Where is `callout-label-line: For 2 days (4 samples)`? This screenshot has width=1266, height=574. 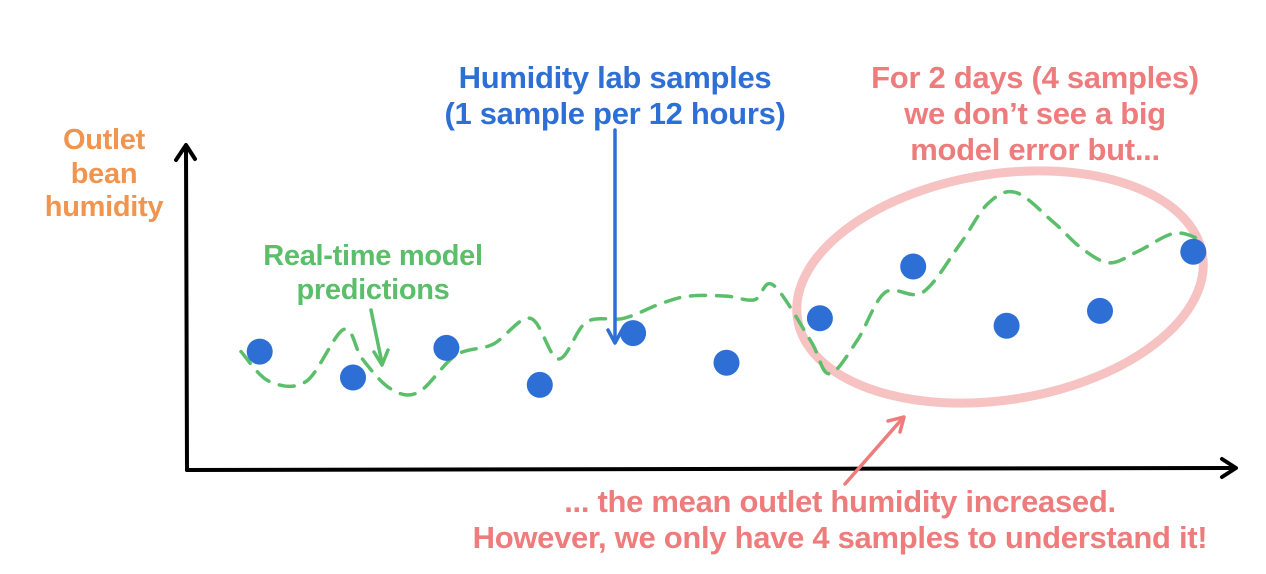
callout-label-line: For 2 days (4 samples) is located at coordinates (1035, 77).